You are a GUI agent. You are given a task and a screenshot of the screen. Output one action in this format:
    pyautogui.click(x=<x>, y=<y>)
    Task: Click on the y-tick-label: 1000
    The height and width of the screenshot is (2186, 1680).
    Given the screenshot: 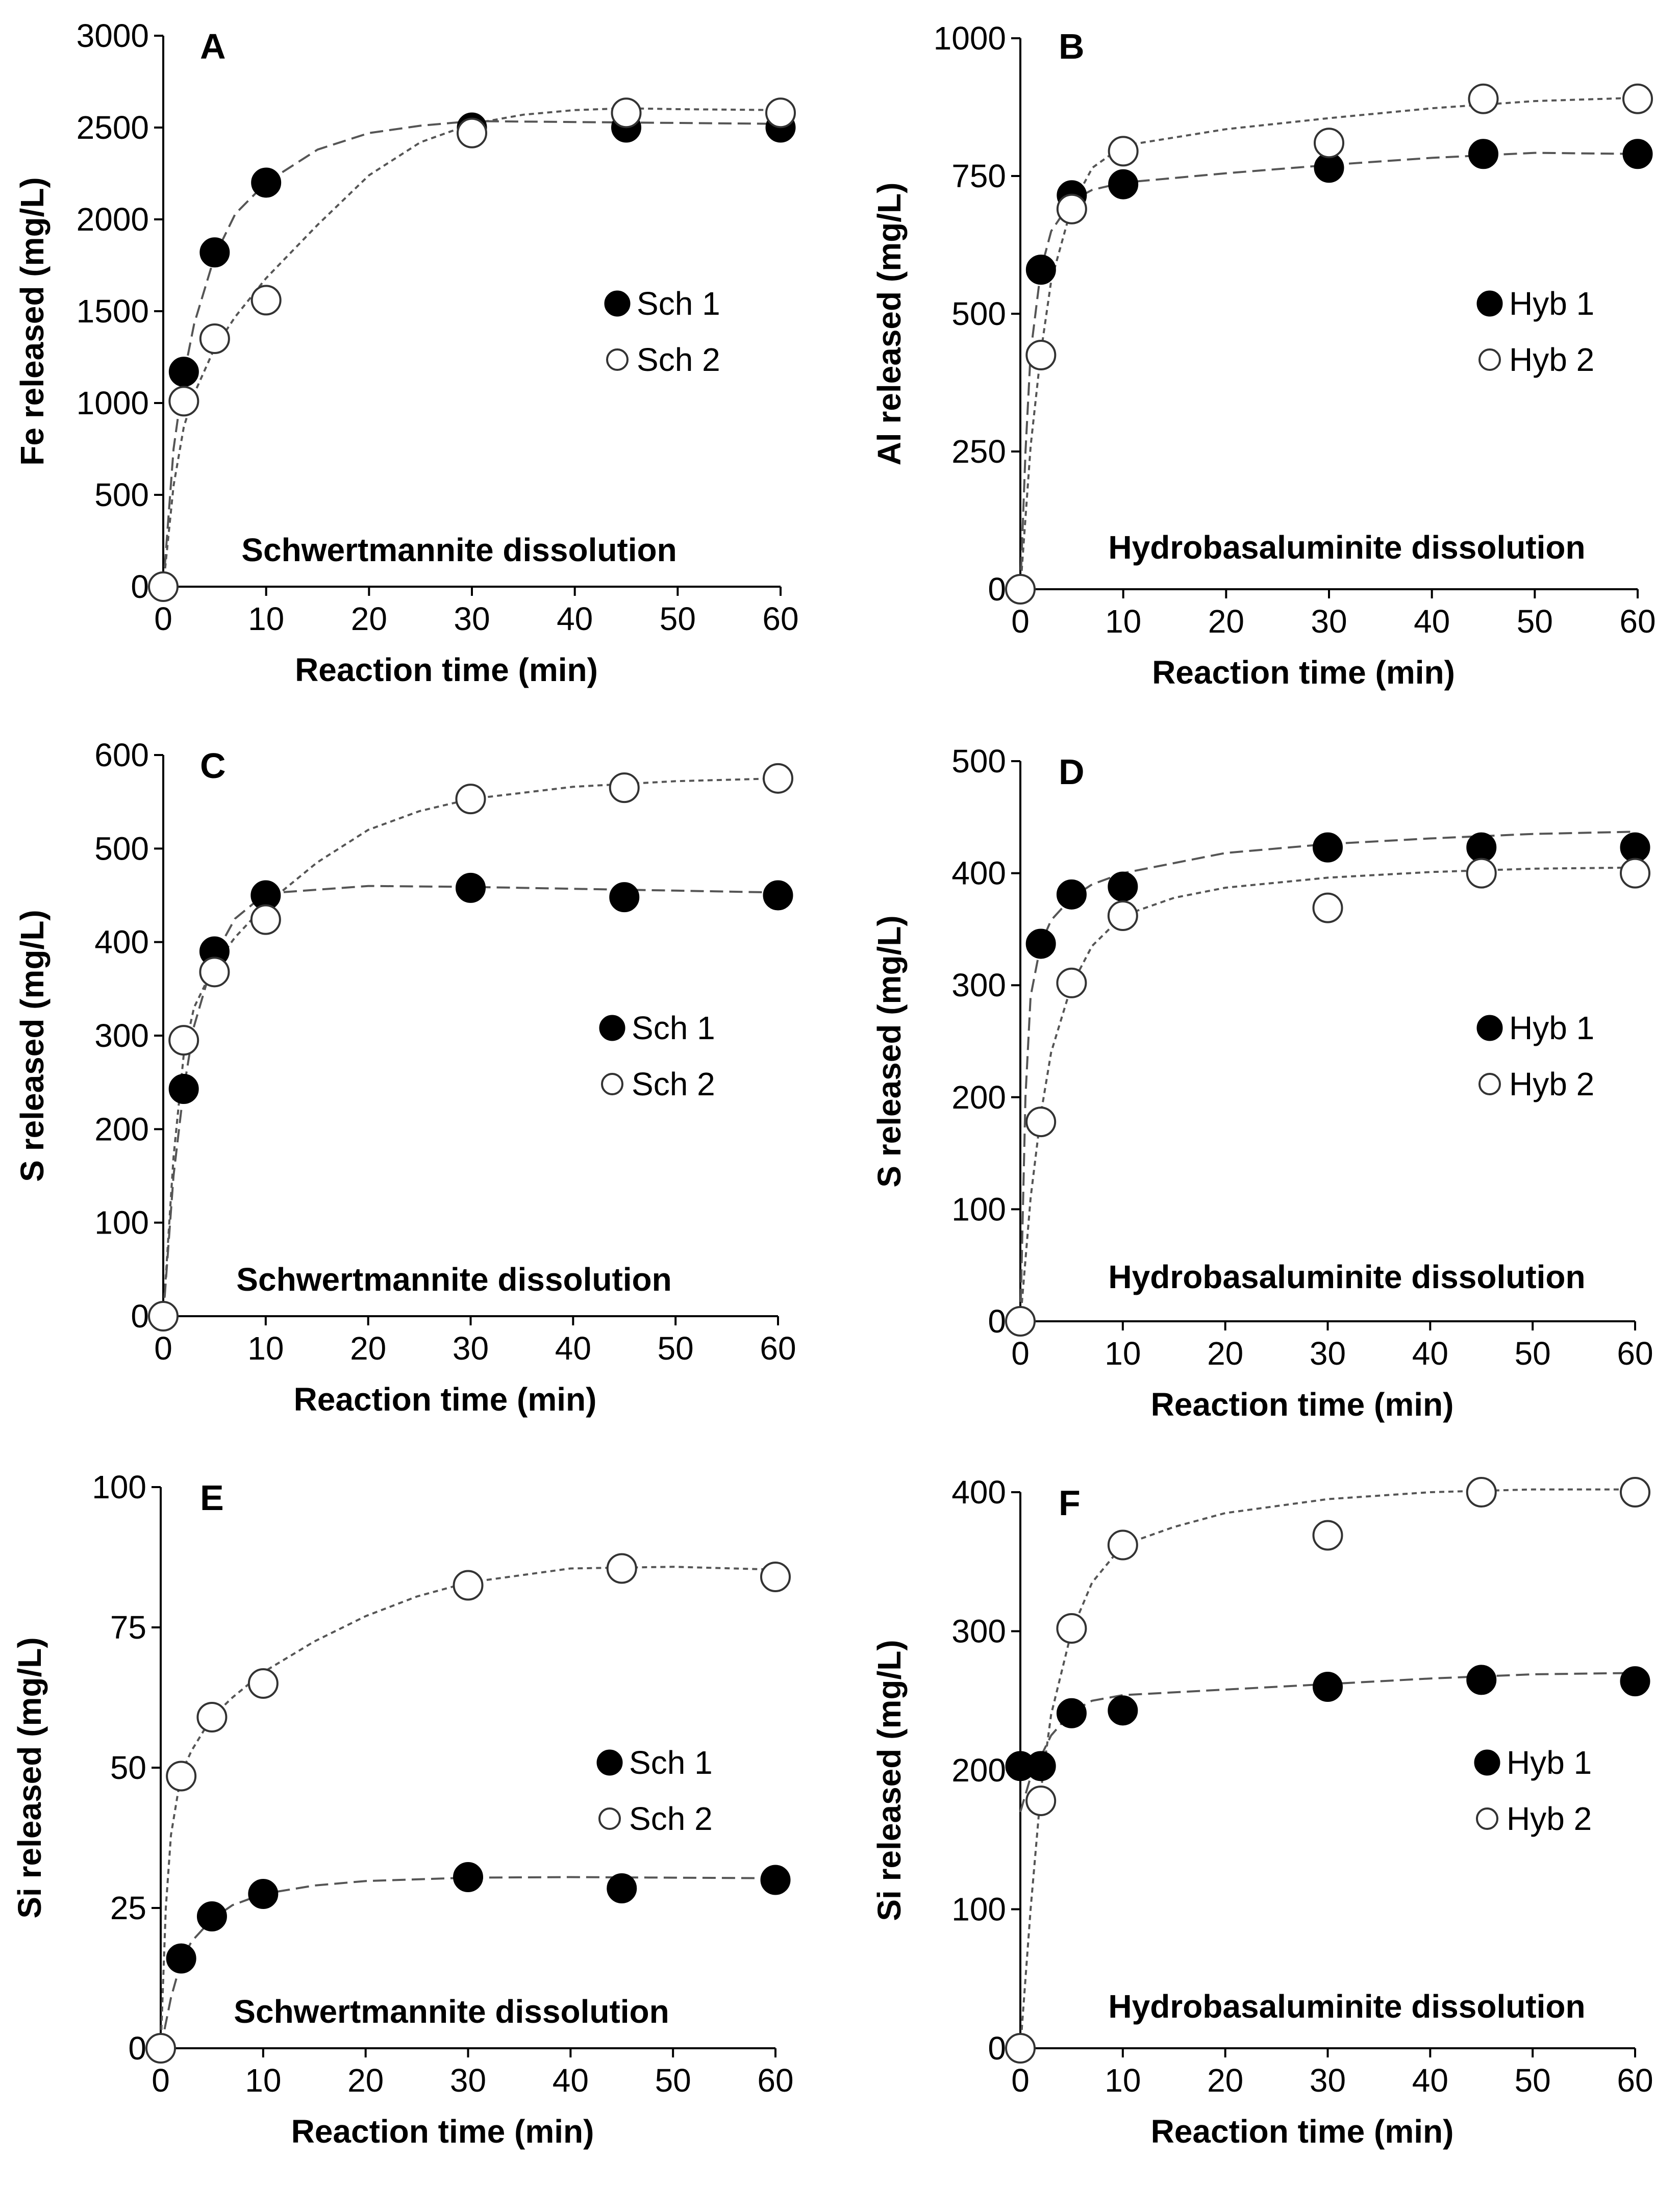 What is the action you would take?
    pyautogui.click(x=113, y=403)
    